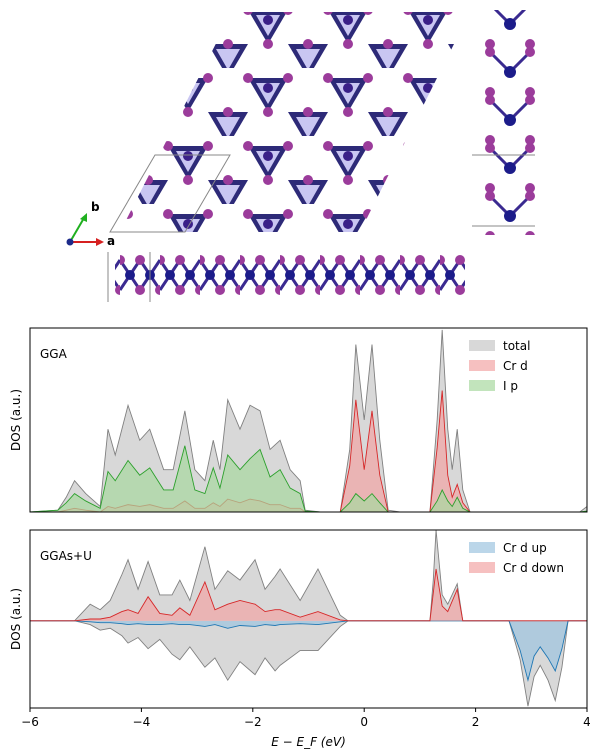 Image resolution: width=590 pixels, height=752 pixels. What do you see at coordinates (253, 722) in the screenshot?
I see `x-tick-label: −2` at bounding box center [253, 722].